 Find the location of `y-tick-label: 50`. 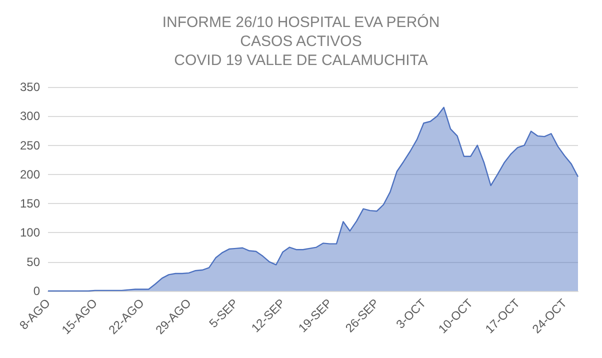

y-tick-label: 50 is located at coordinates (33, 261).